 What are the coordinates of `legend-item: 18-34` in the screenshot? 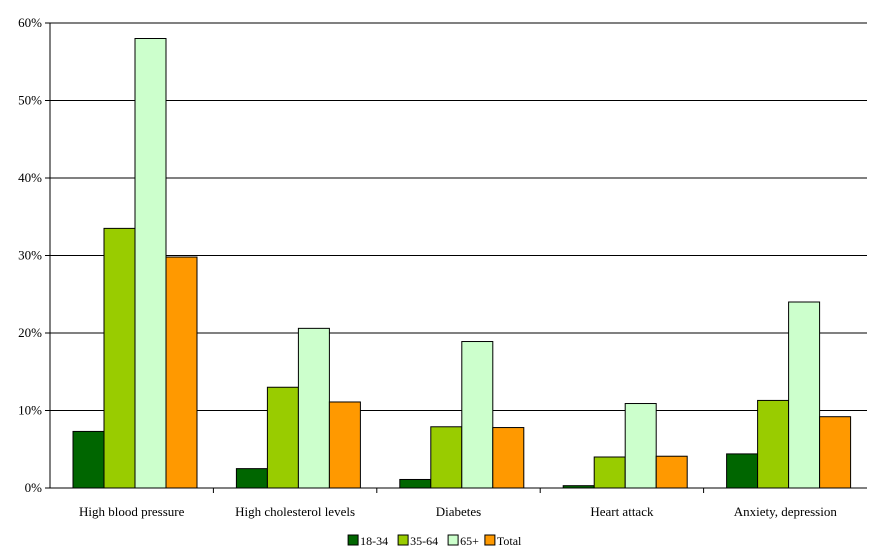 It's located at (367, 541).